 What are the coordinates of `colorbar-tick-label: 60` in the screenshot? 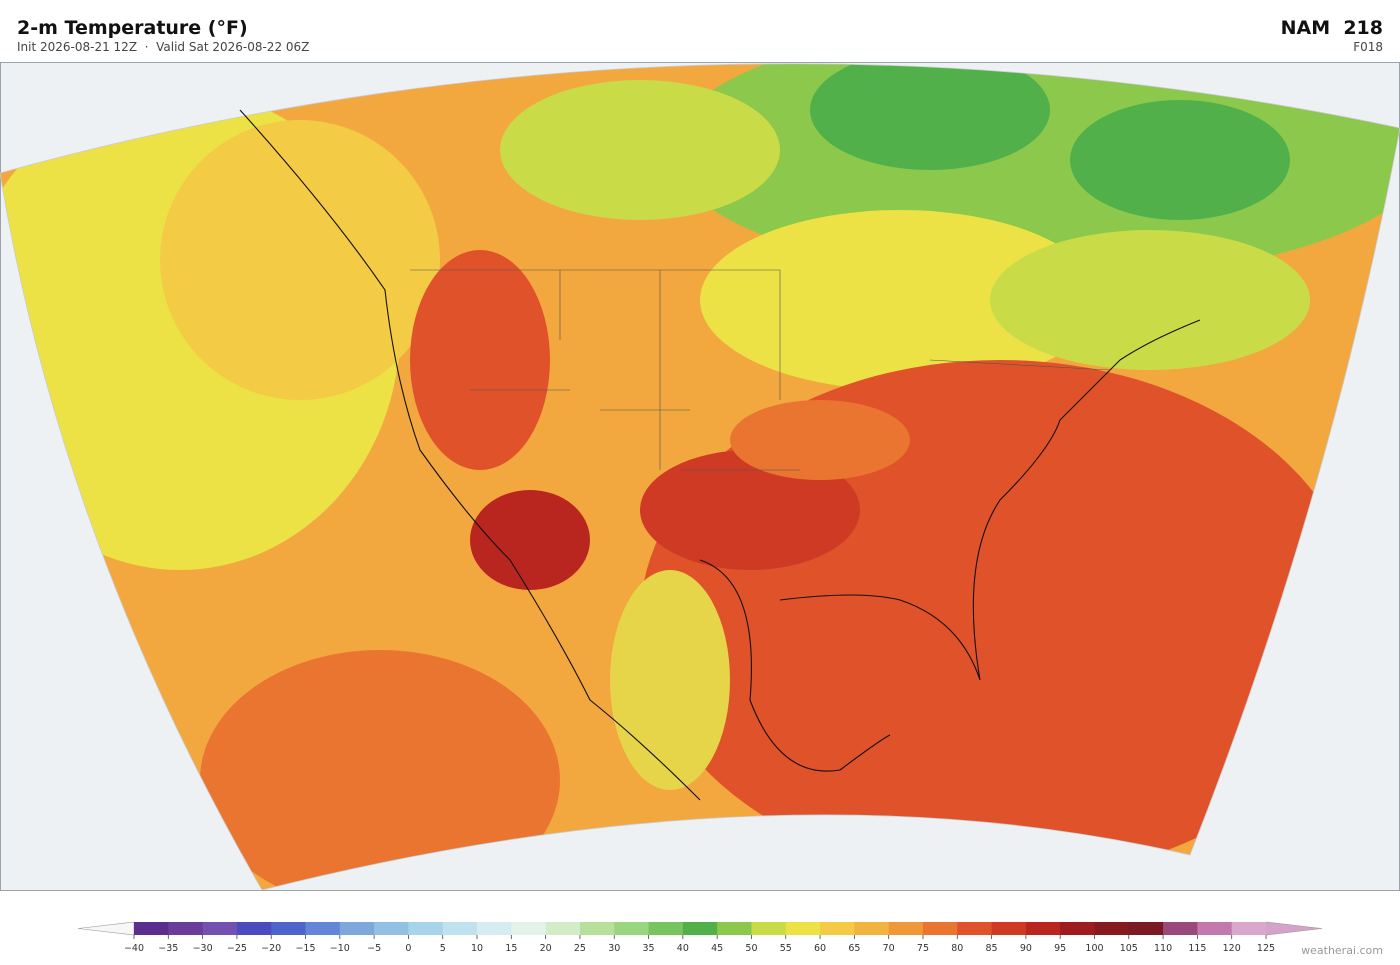 It's located at (820, 948).